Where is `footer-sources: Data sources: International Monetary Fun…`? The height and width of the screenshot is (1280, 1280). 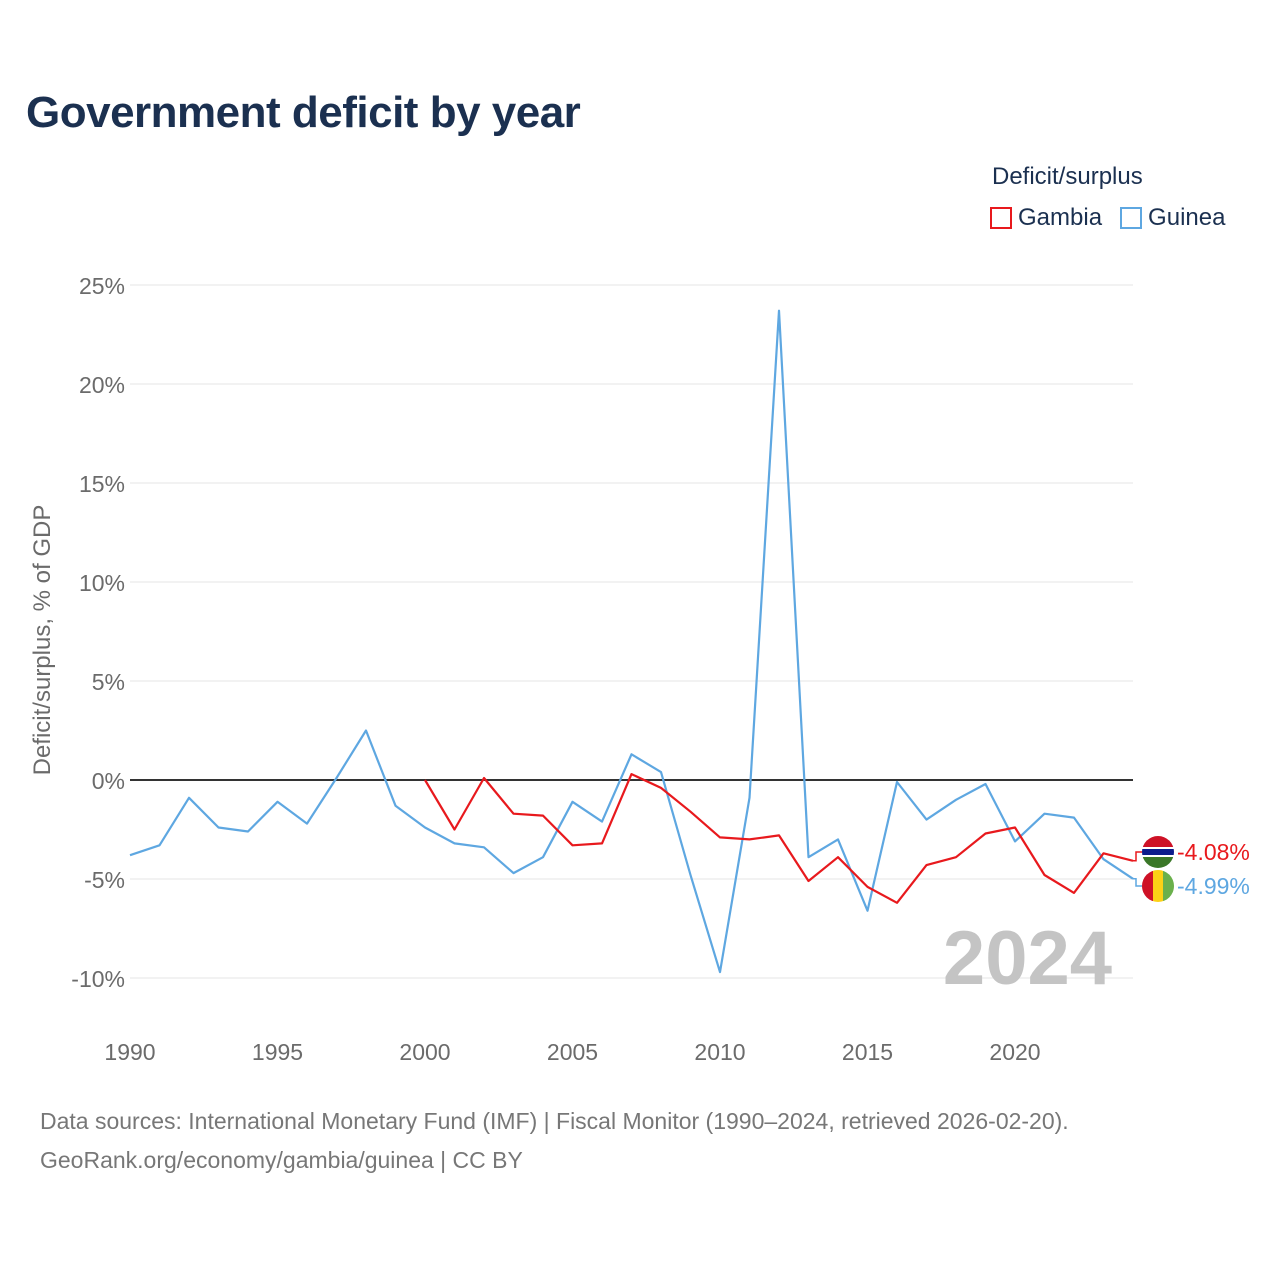
footer-sources: Data sources: International Monetary Fun… is located at coordinates (554, 1121).